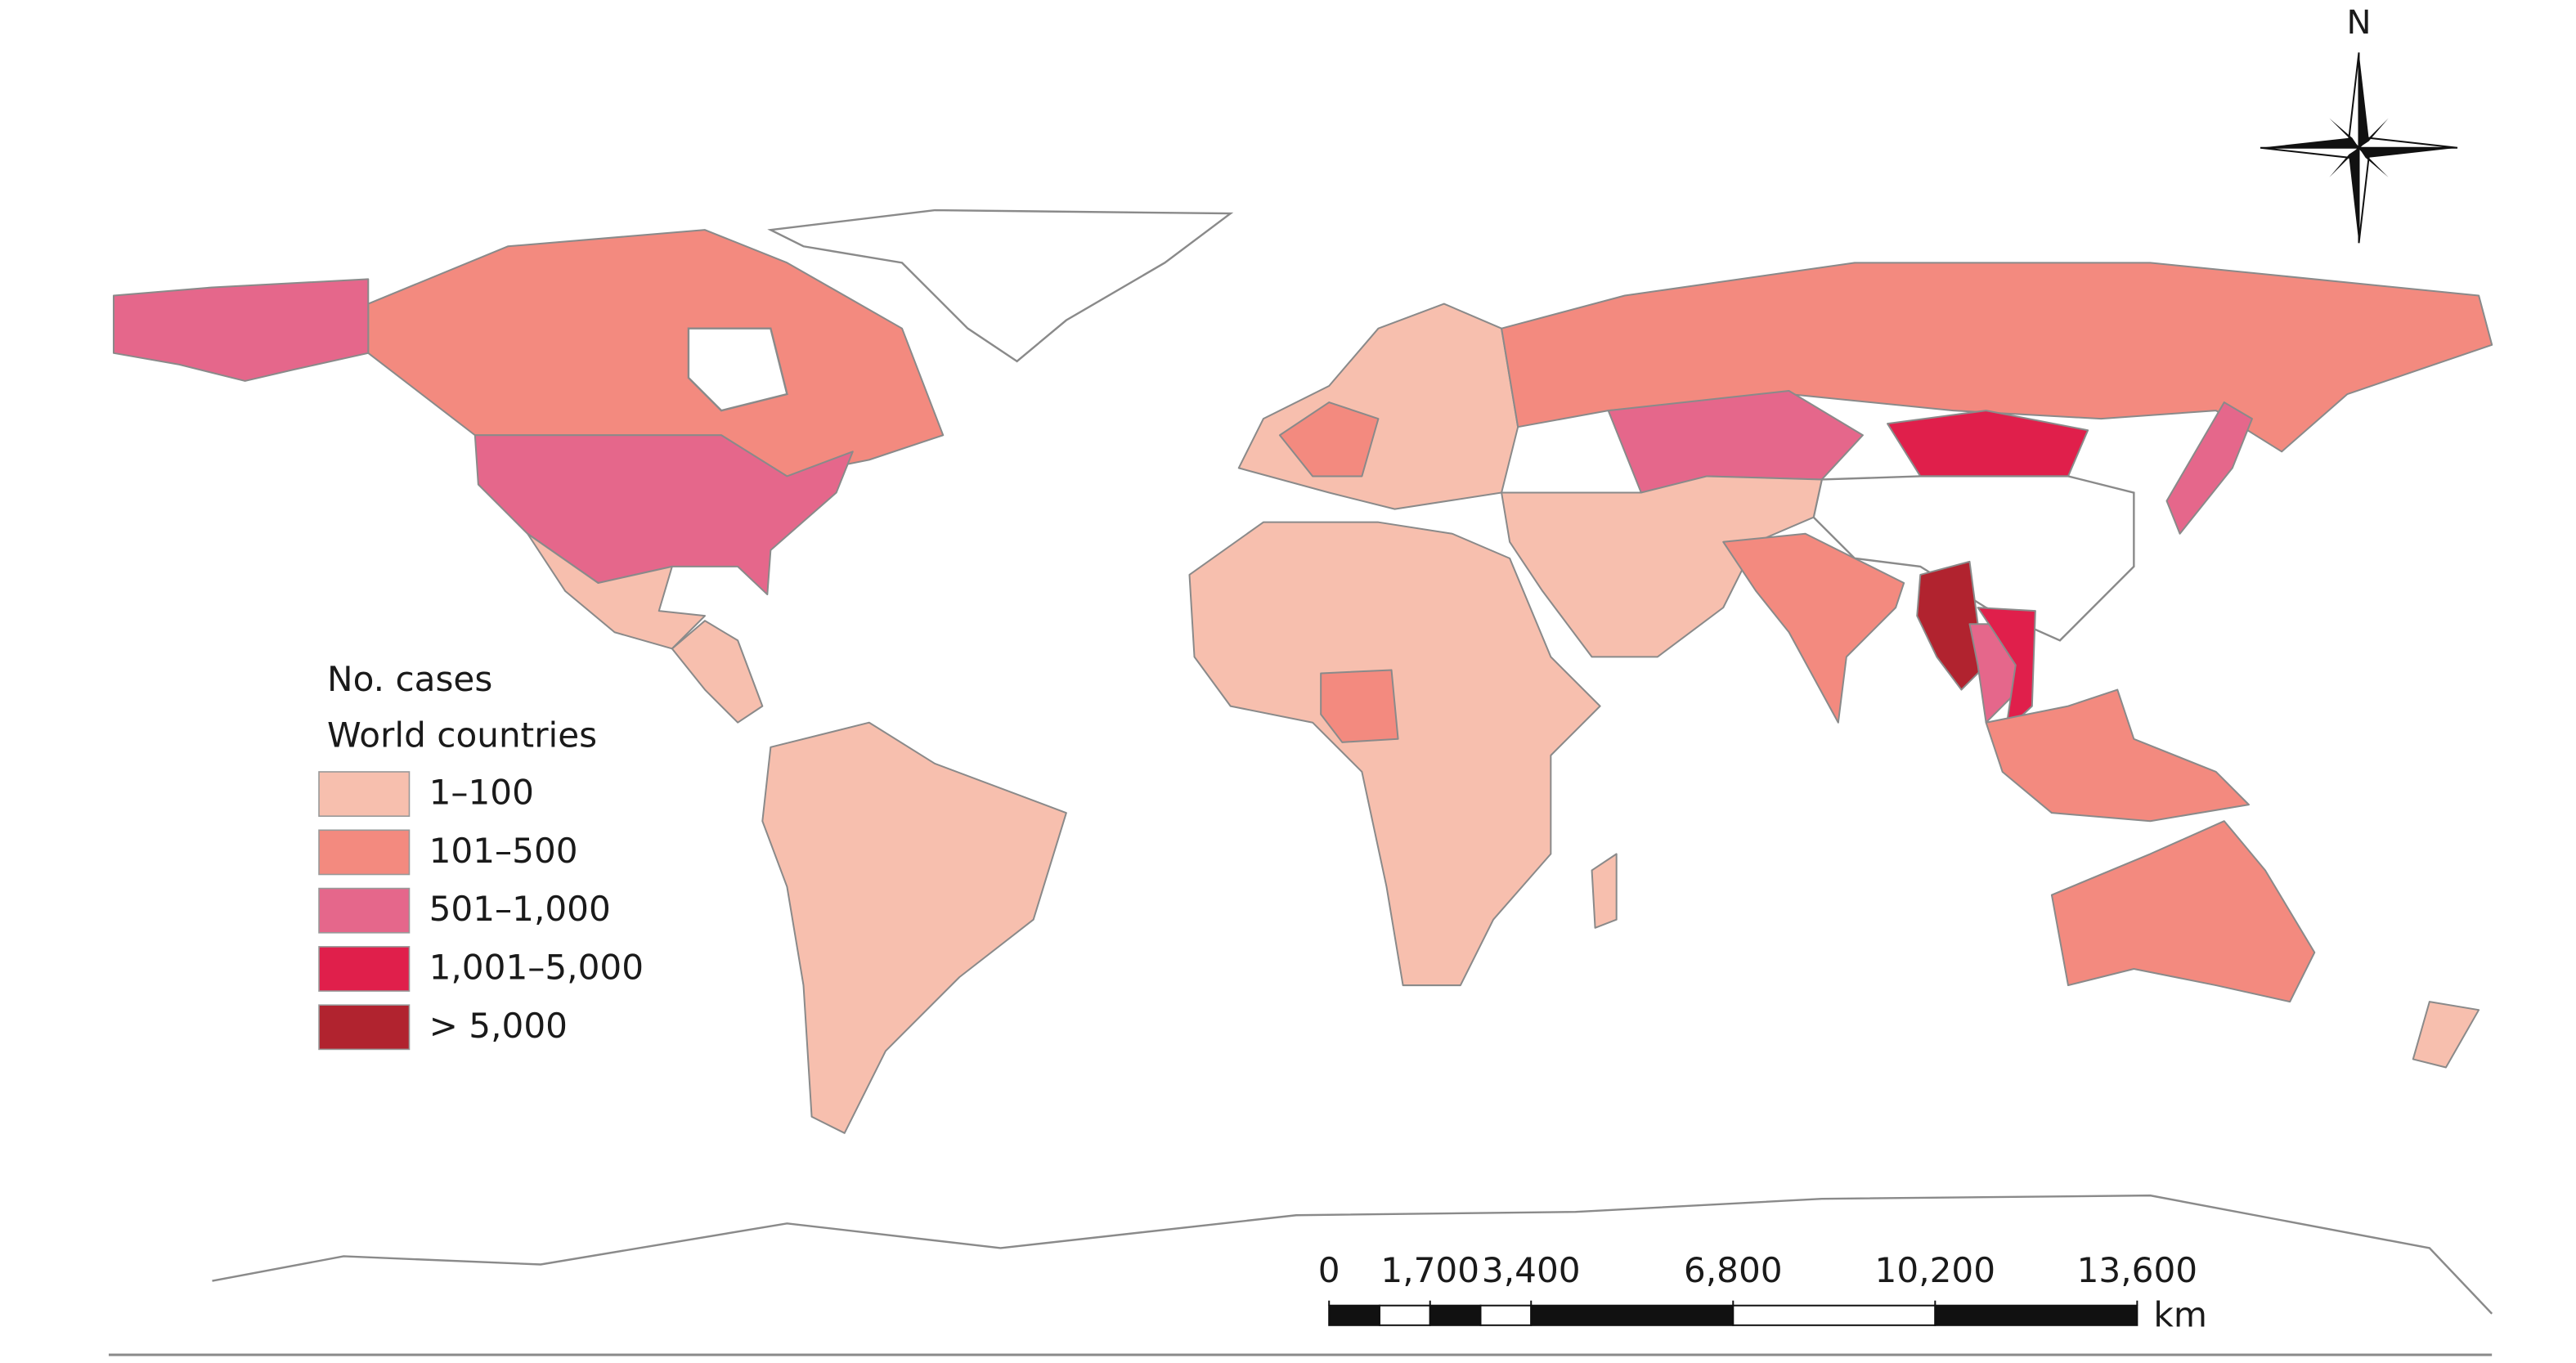  I want to click on madagascar, so click(1604, 891).